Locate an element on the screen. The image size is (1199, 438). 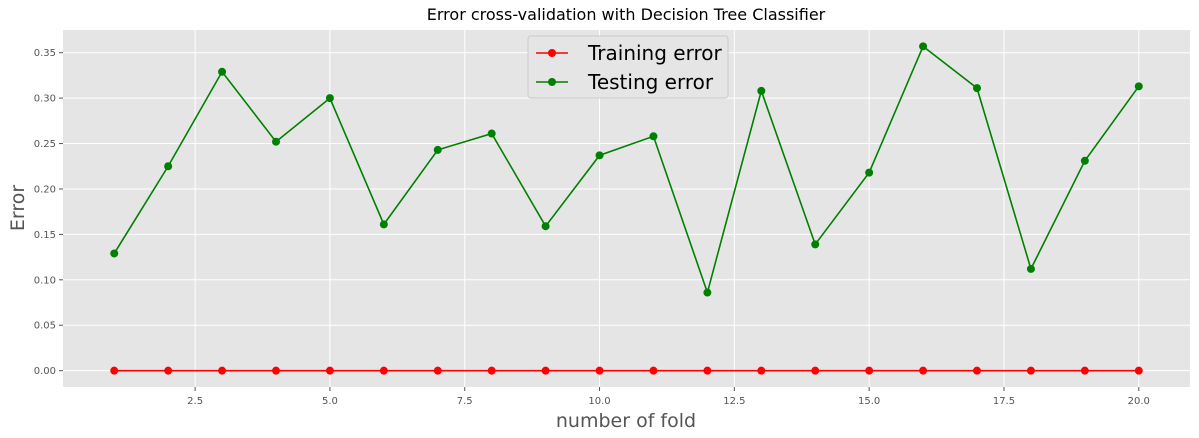
legend: Training error Testing error is located at coordinates (628, 67).